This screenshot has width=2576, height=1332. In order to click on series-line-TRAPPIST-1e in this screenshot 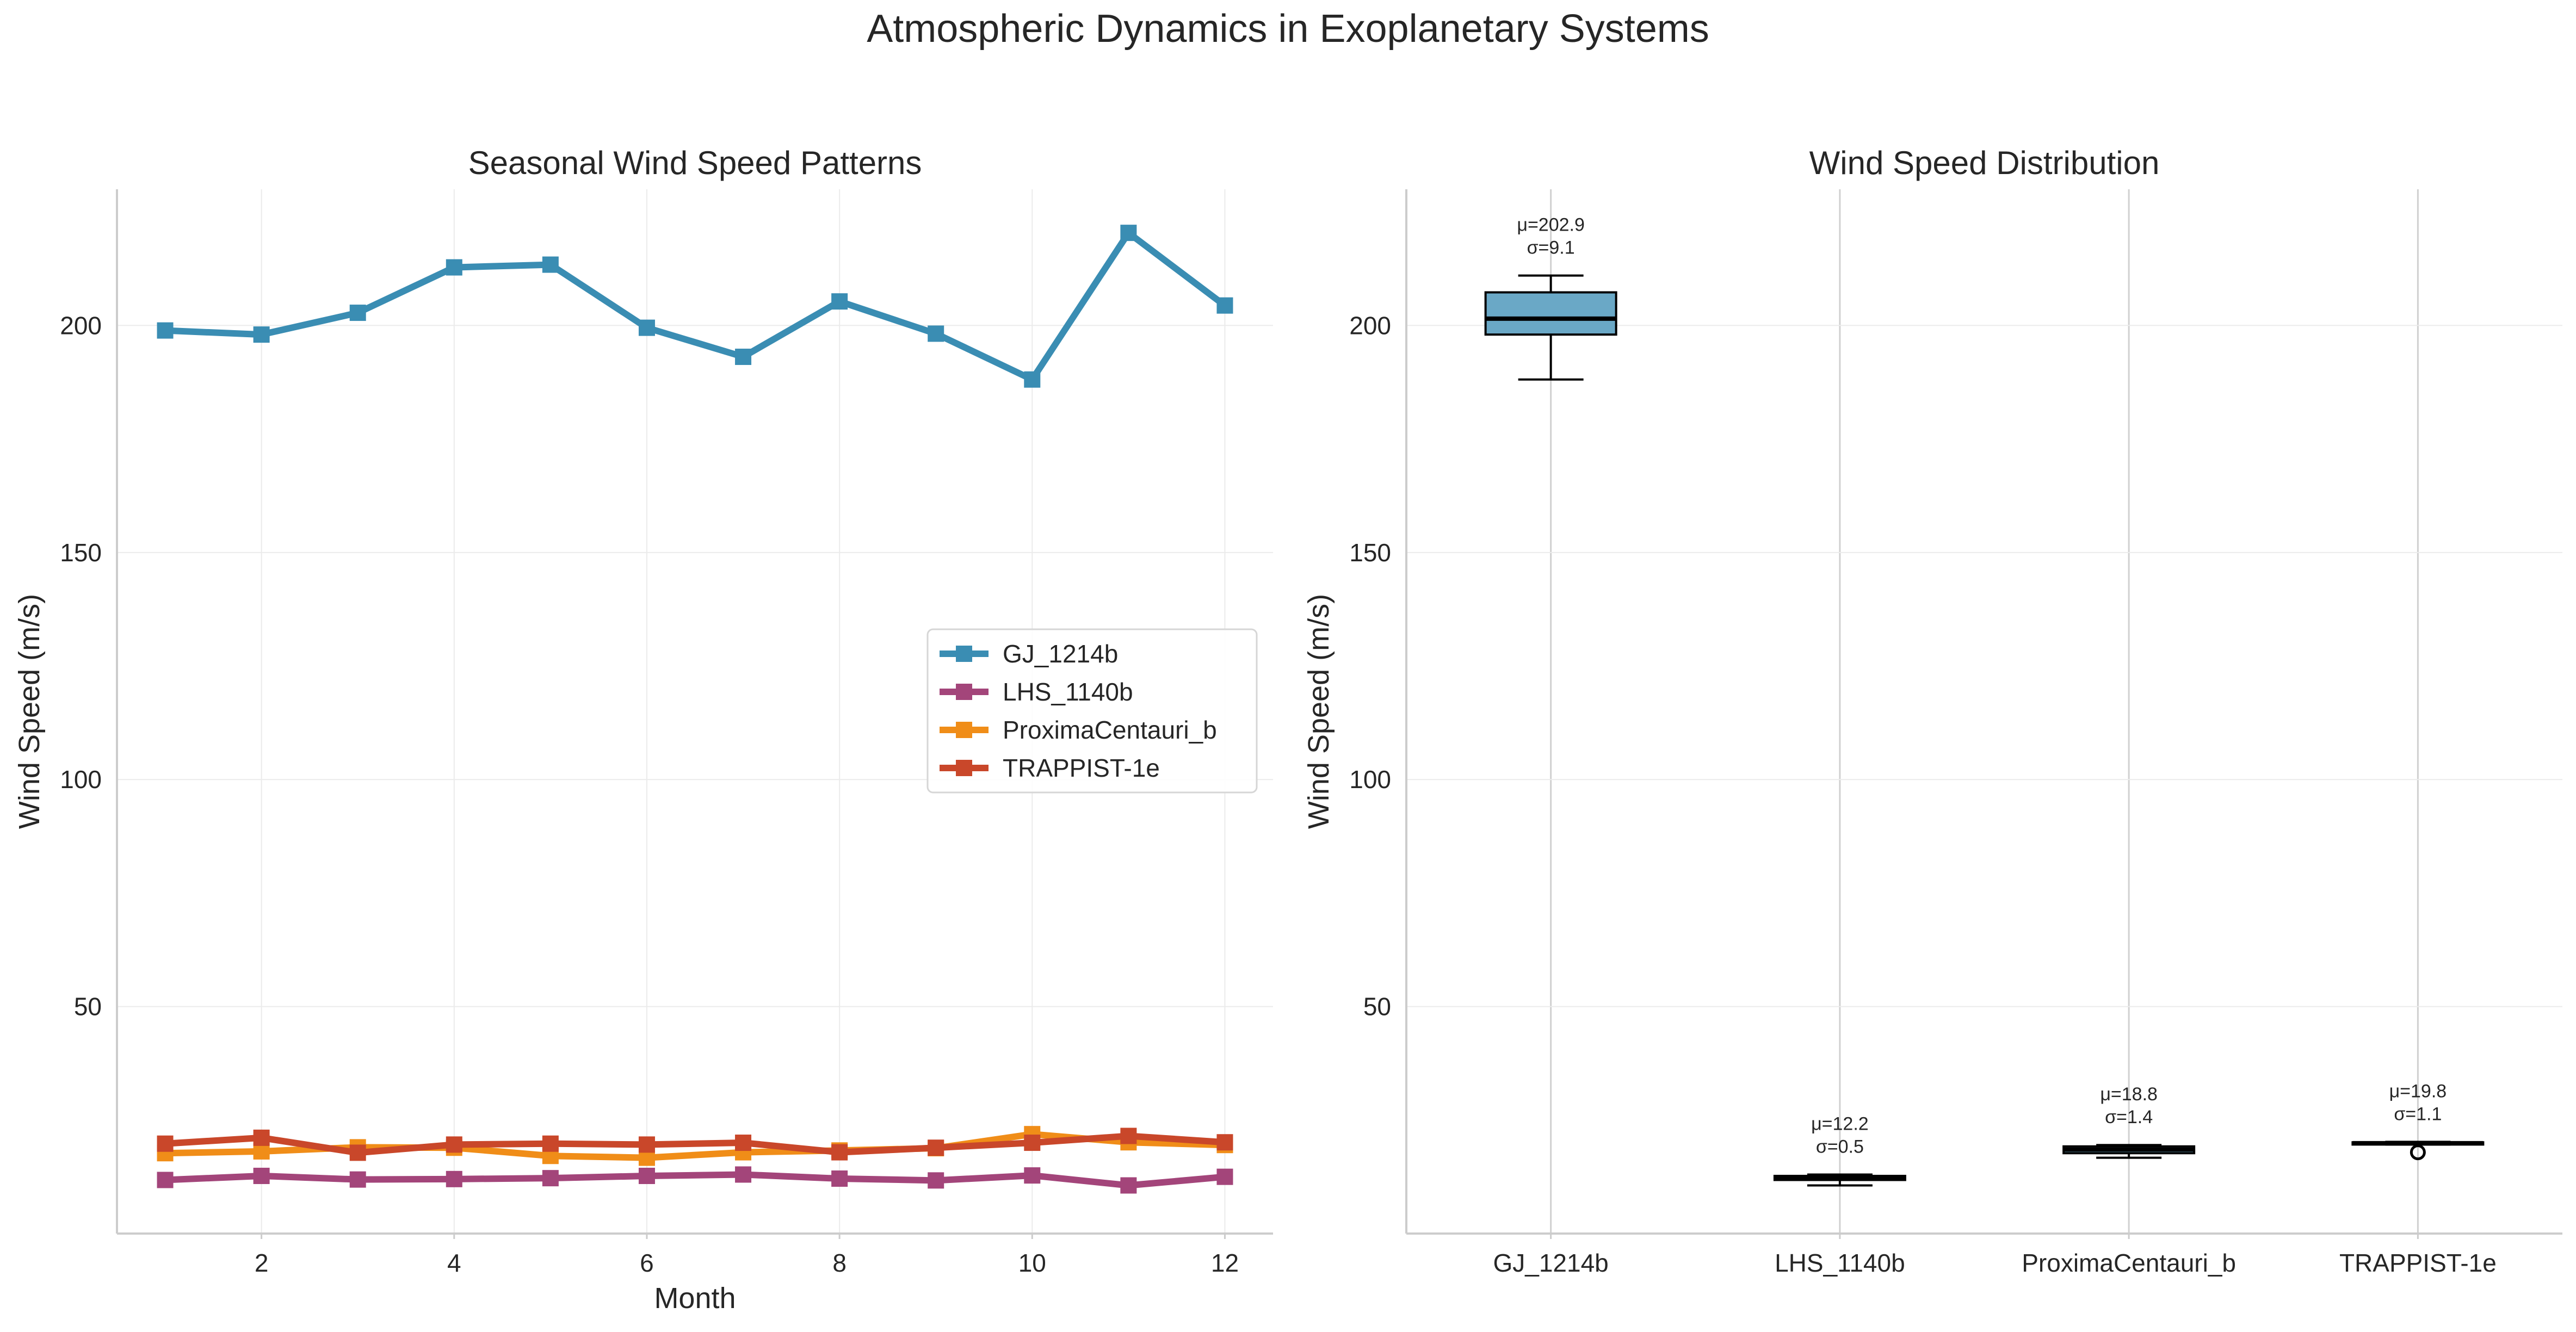, I will do `click(695, 1144)`.